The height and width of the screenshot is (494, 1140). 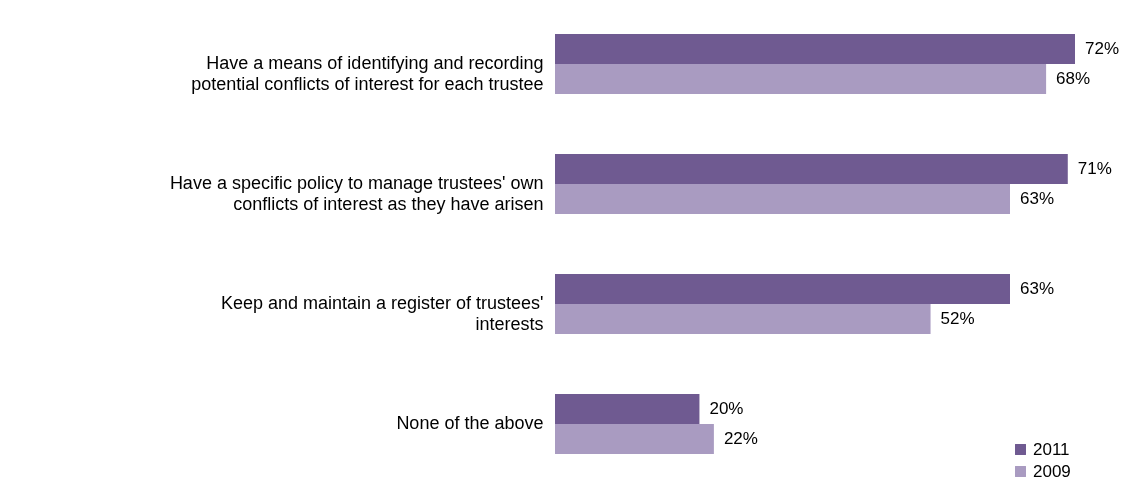 What do you see at coordinates (1094, 168) in the screenshot?
I see `data-label: 71%` at bounding box center [1094, 168].